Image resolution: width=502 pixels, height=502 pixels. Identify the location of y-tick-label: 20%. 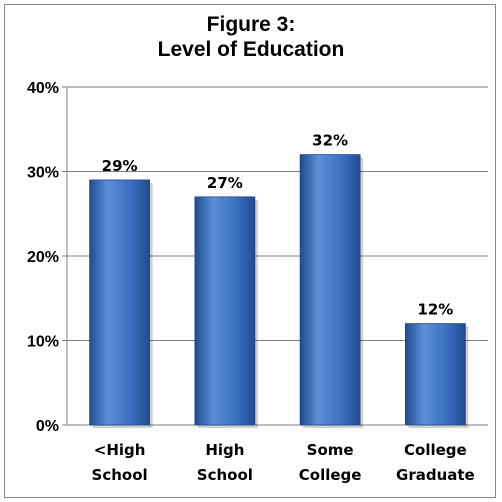
(43, 257).